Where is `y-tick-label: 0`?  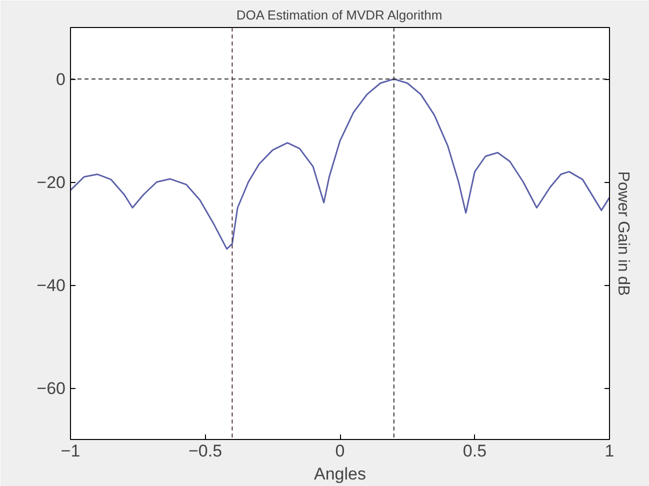
y-tick-label: 0 is located at coordinates (61, 79).